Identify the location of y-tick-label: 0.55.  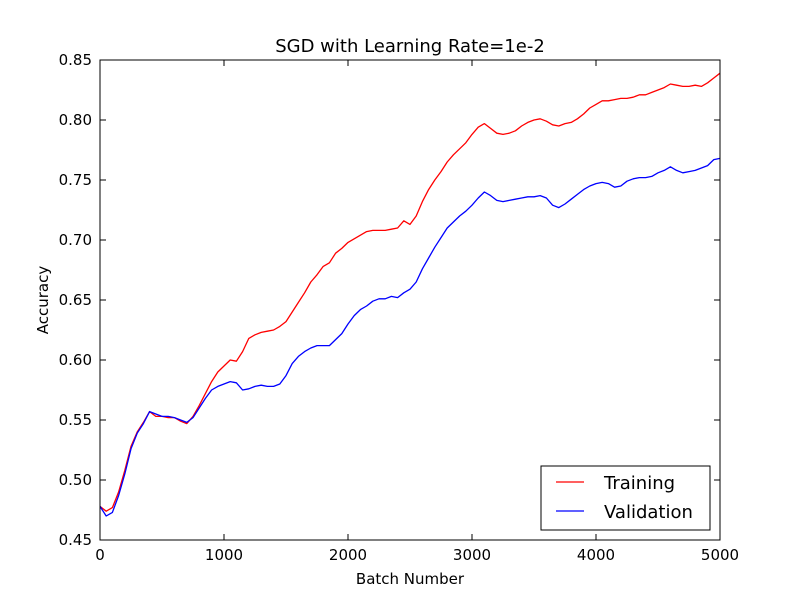
(75, 420).